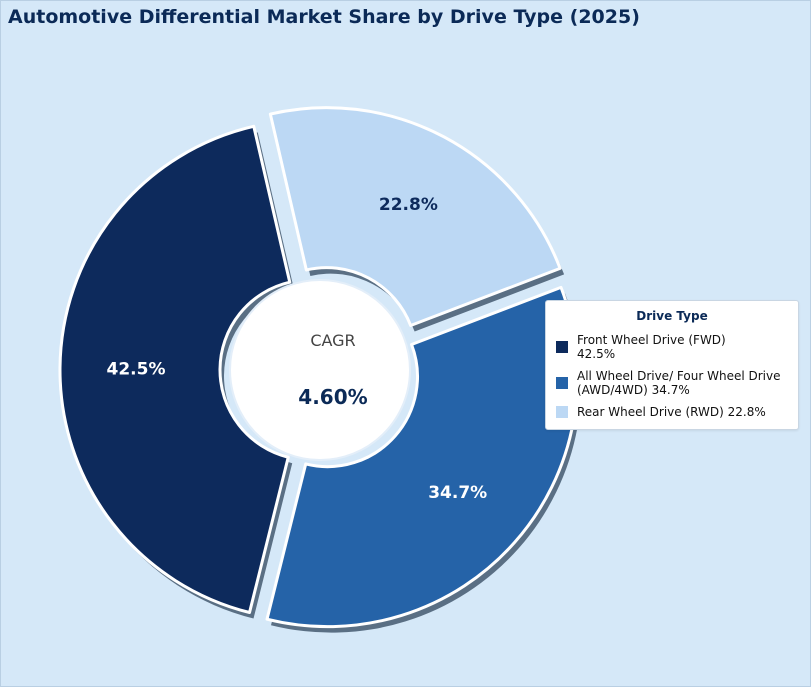 This screenshot has height=687, width=811. What do you see at coordinates (457, 493) in the screenshot?
I see `pie-slice-label-awd: 34.7%` at bounding box center [457, 493].